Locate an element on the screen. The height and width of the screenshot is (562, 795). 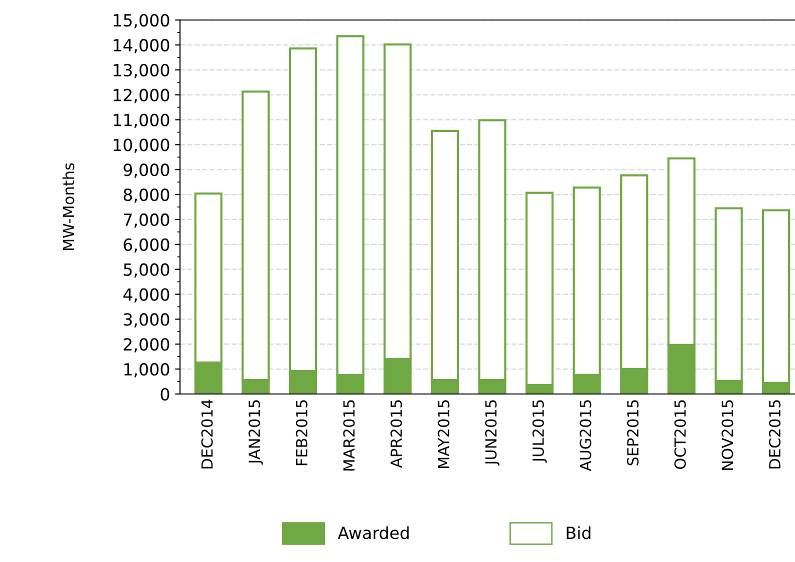
x-tick-label: MAY2015 is located at coordinates (444, 434).